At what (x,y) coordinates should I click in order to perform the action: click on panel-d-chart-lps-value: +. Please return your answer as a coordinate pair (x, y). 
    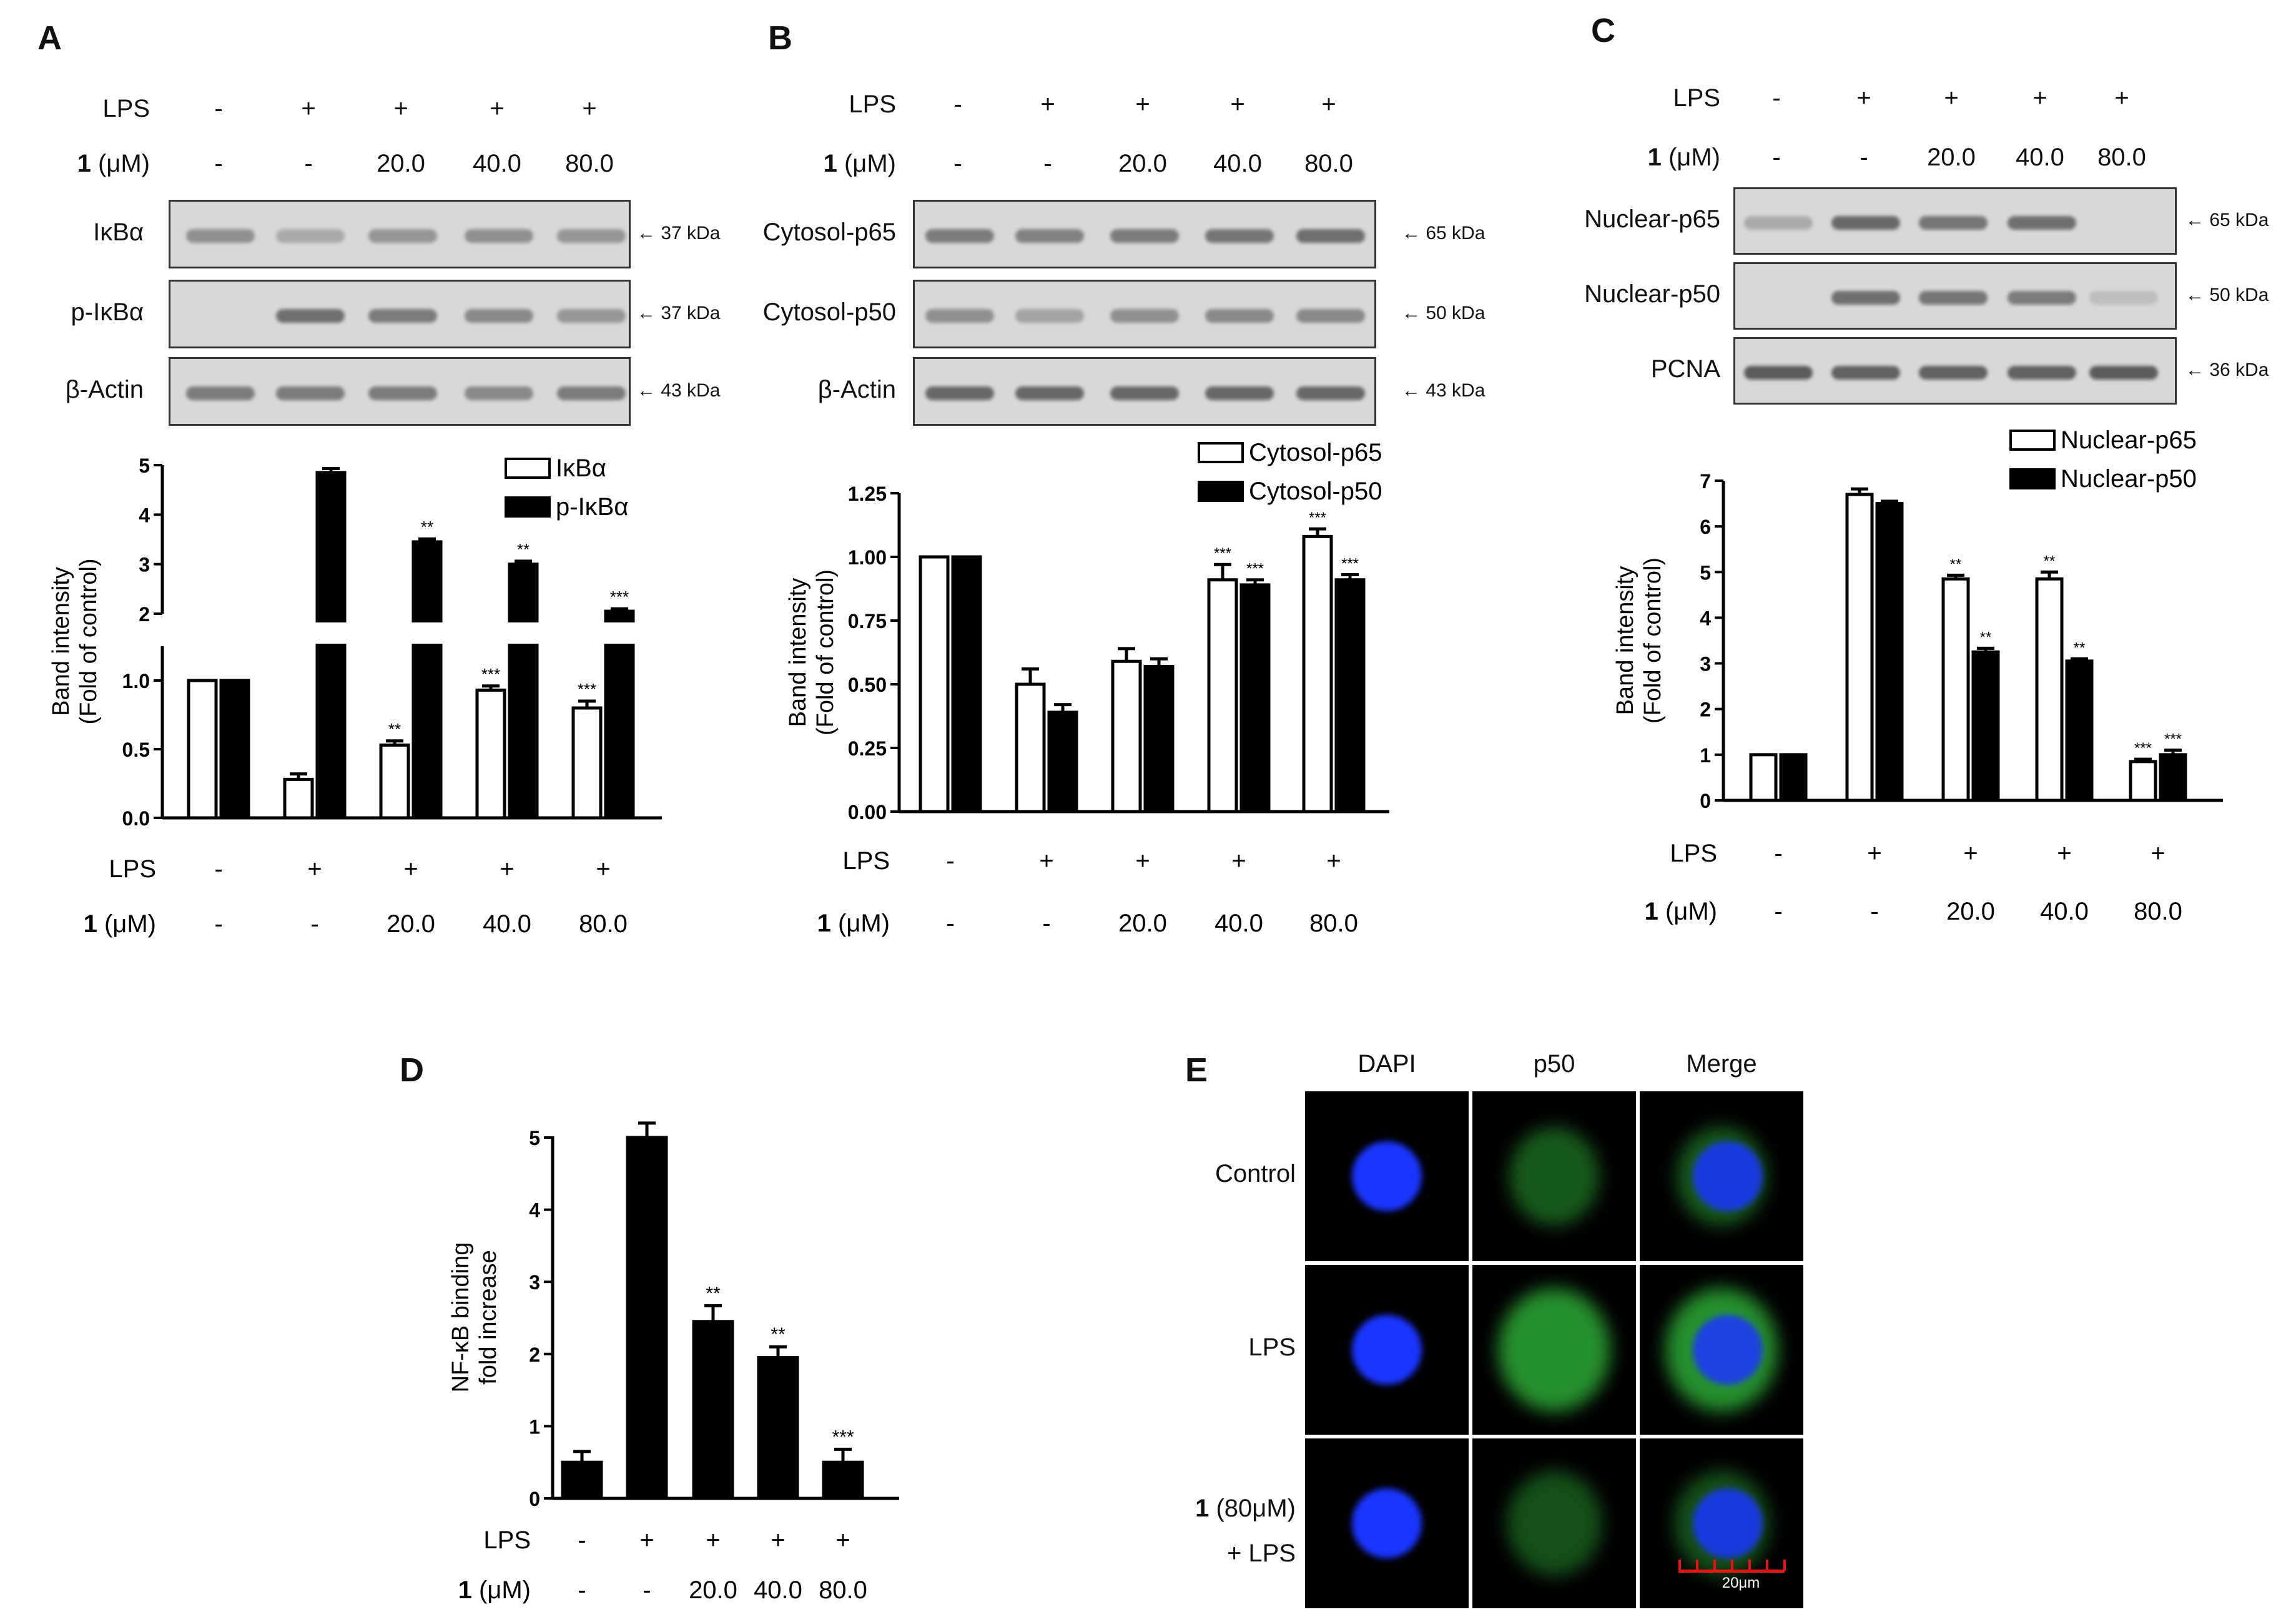
    Looking at the image, I should click on (778, 1540).